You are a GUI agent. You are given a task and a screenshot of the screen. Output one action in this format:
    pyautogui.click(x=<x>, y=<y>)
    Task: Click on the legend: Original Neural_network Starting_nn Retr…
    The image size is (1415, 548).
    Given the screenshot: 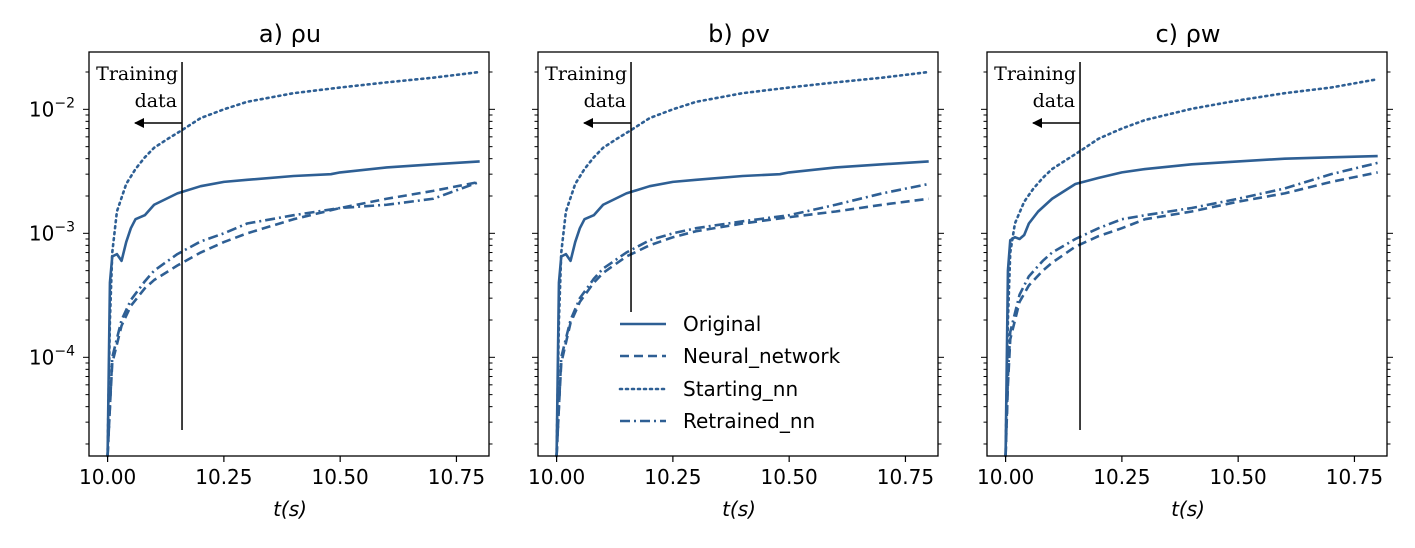 What is the action you would take?
    pyautogui.click(x=729, y=372)
    